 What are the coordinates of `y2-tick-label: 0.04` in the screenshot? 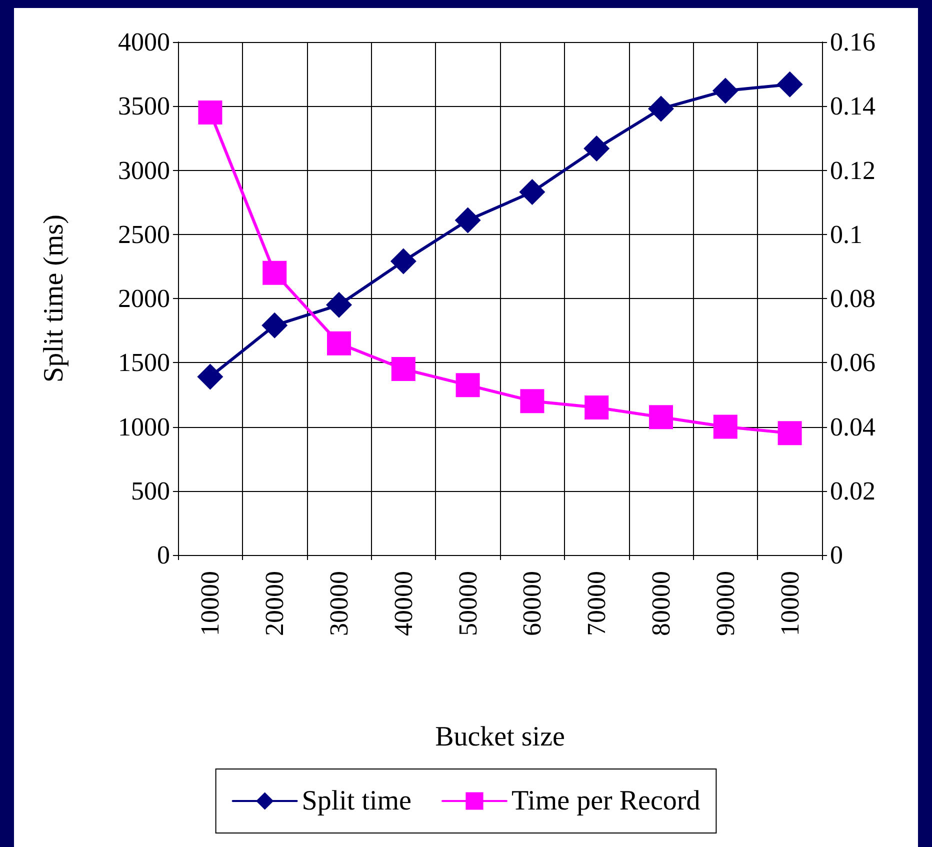 It's located at (853, 427).